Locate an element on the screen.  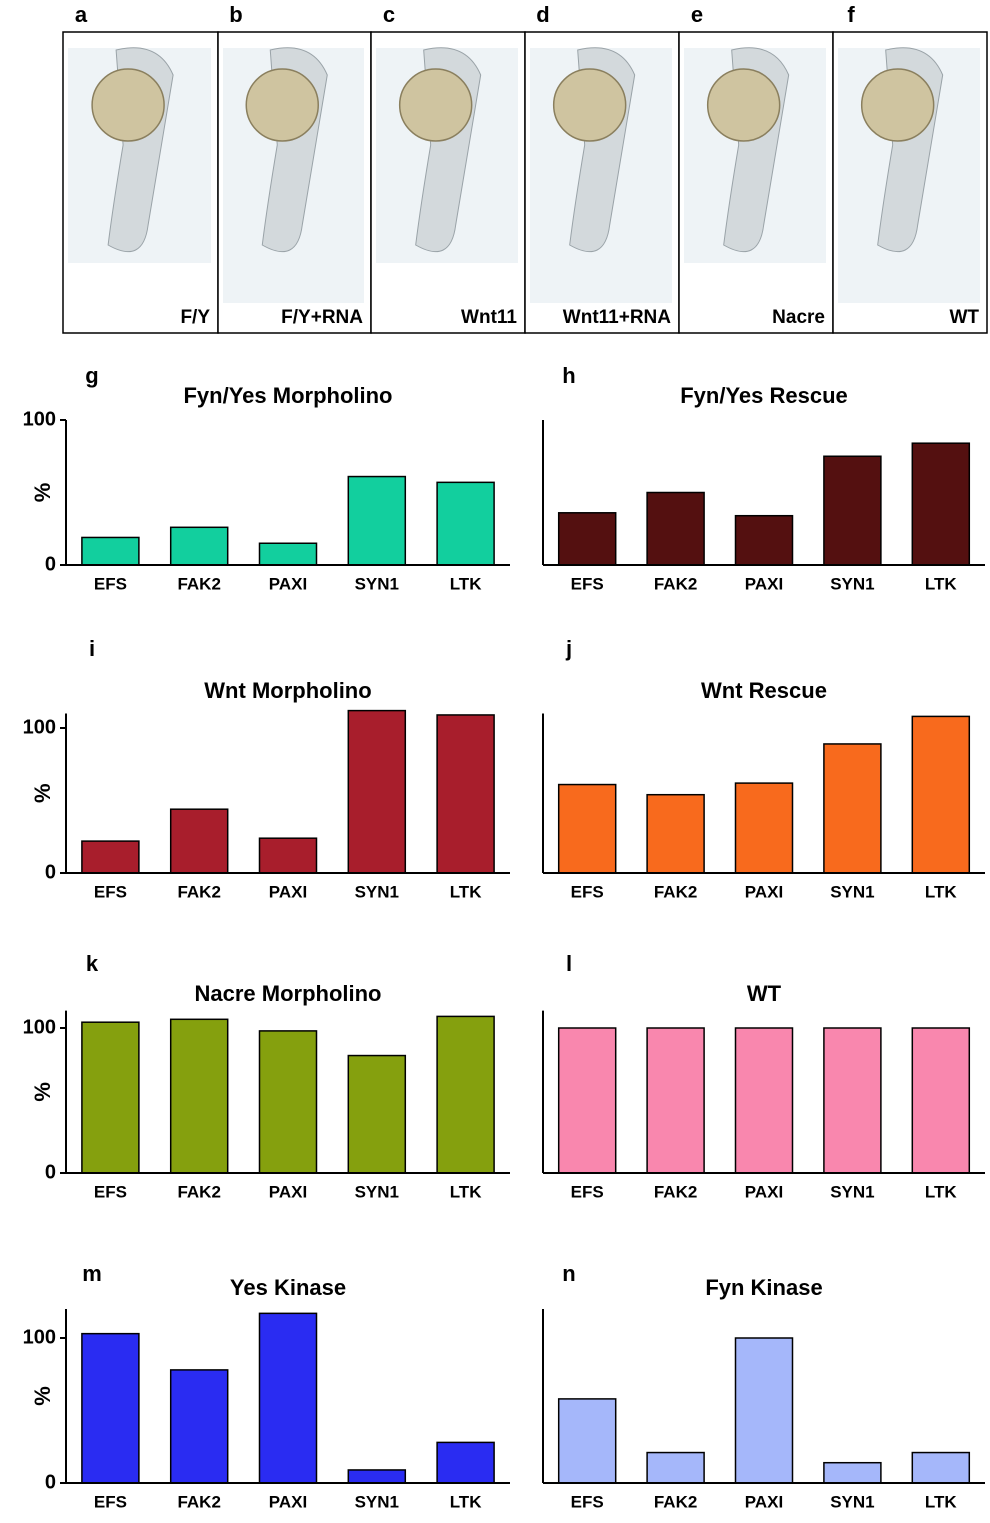
panel-letter: b is located at coordinates (235, 14).